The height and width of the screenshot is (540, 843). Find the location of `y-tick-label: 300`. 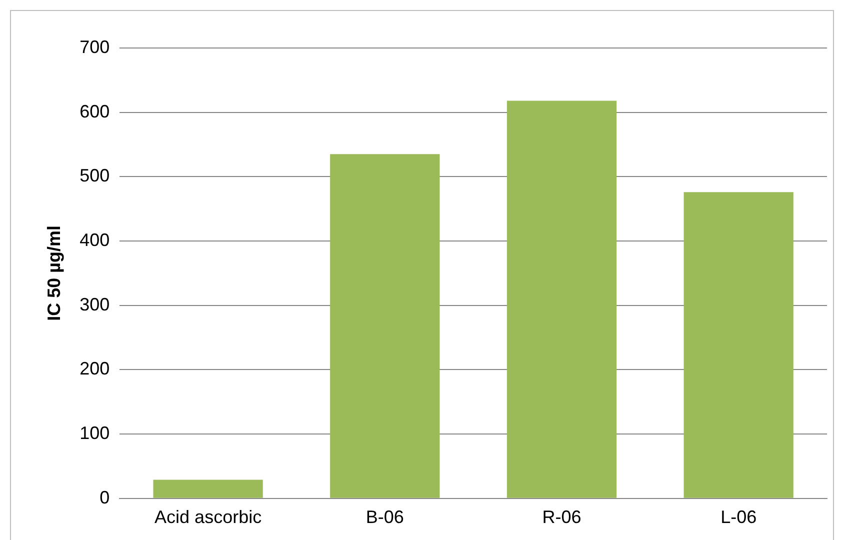

y-tick-label: 300 is located at coordinates (95, 304).